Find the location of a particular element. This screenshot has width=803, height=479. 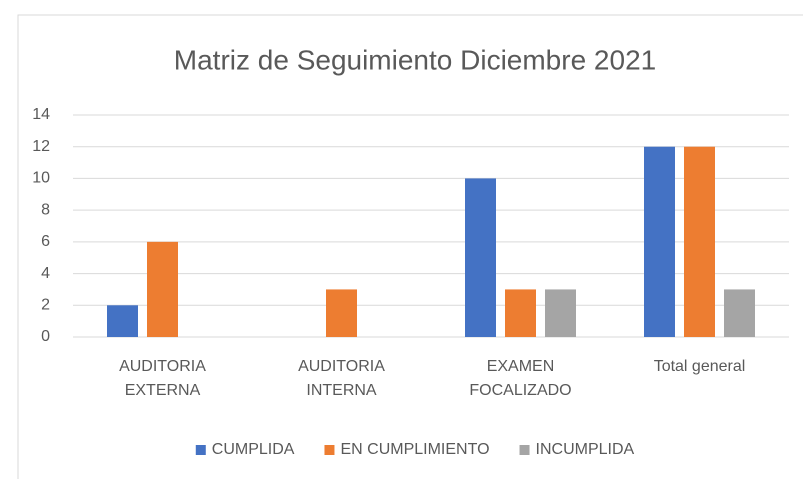

y-tick-label: 4 is located at coordinates (45, 273).